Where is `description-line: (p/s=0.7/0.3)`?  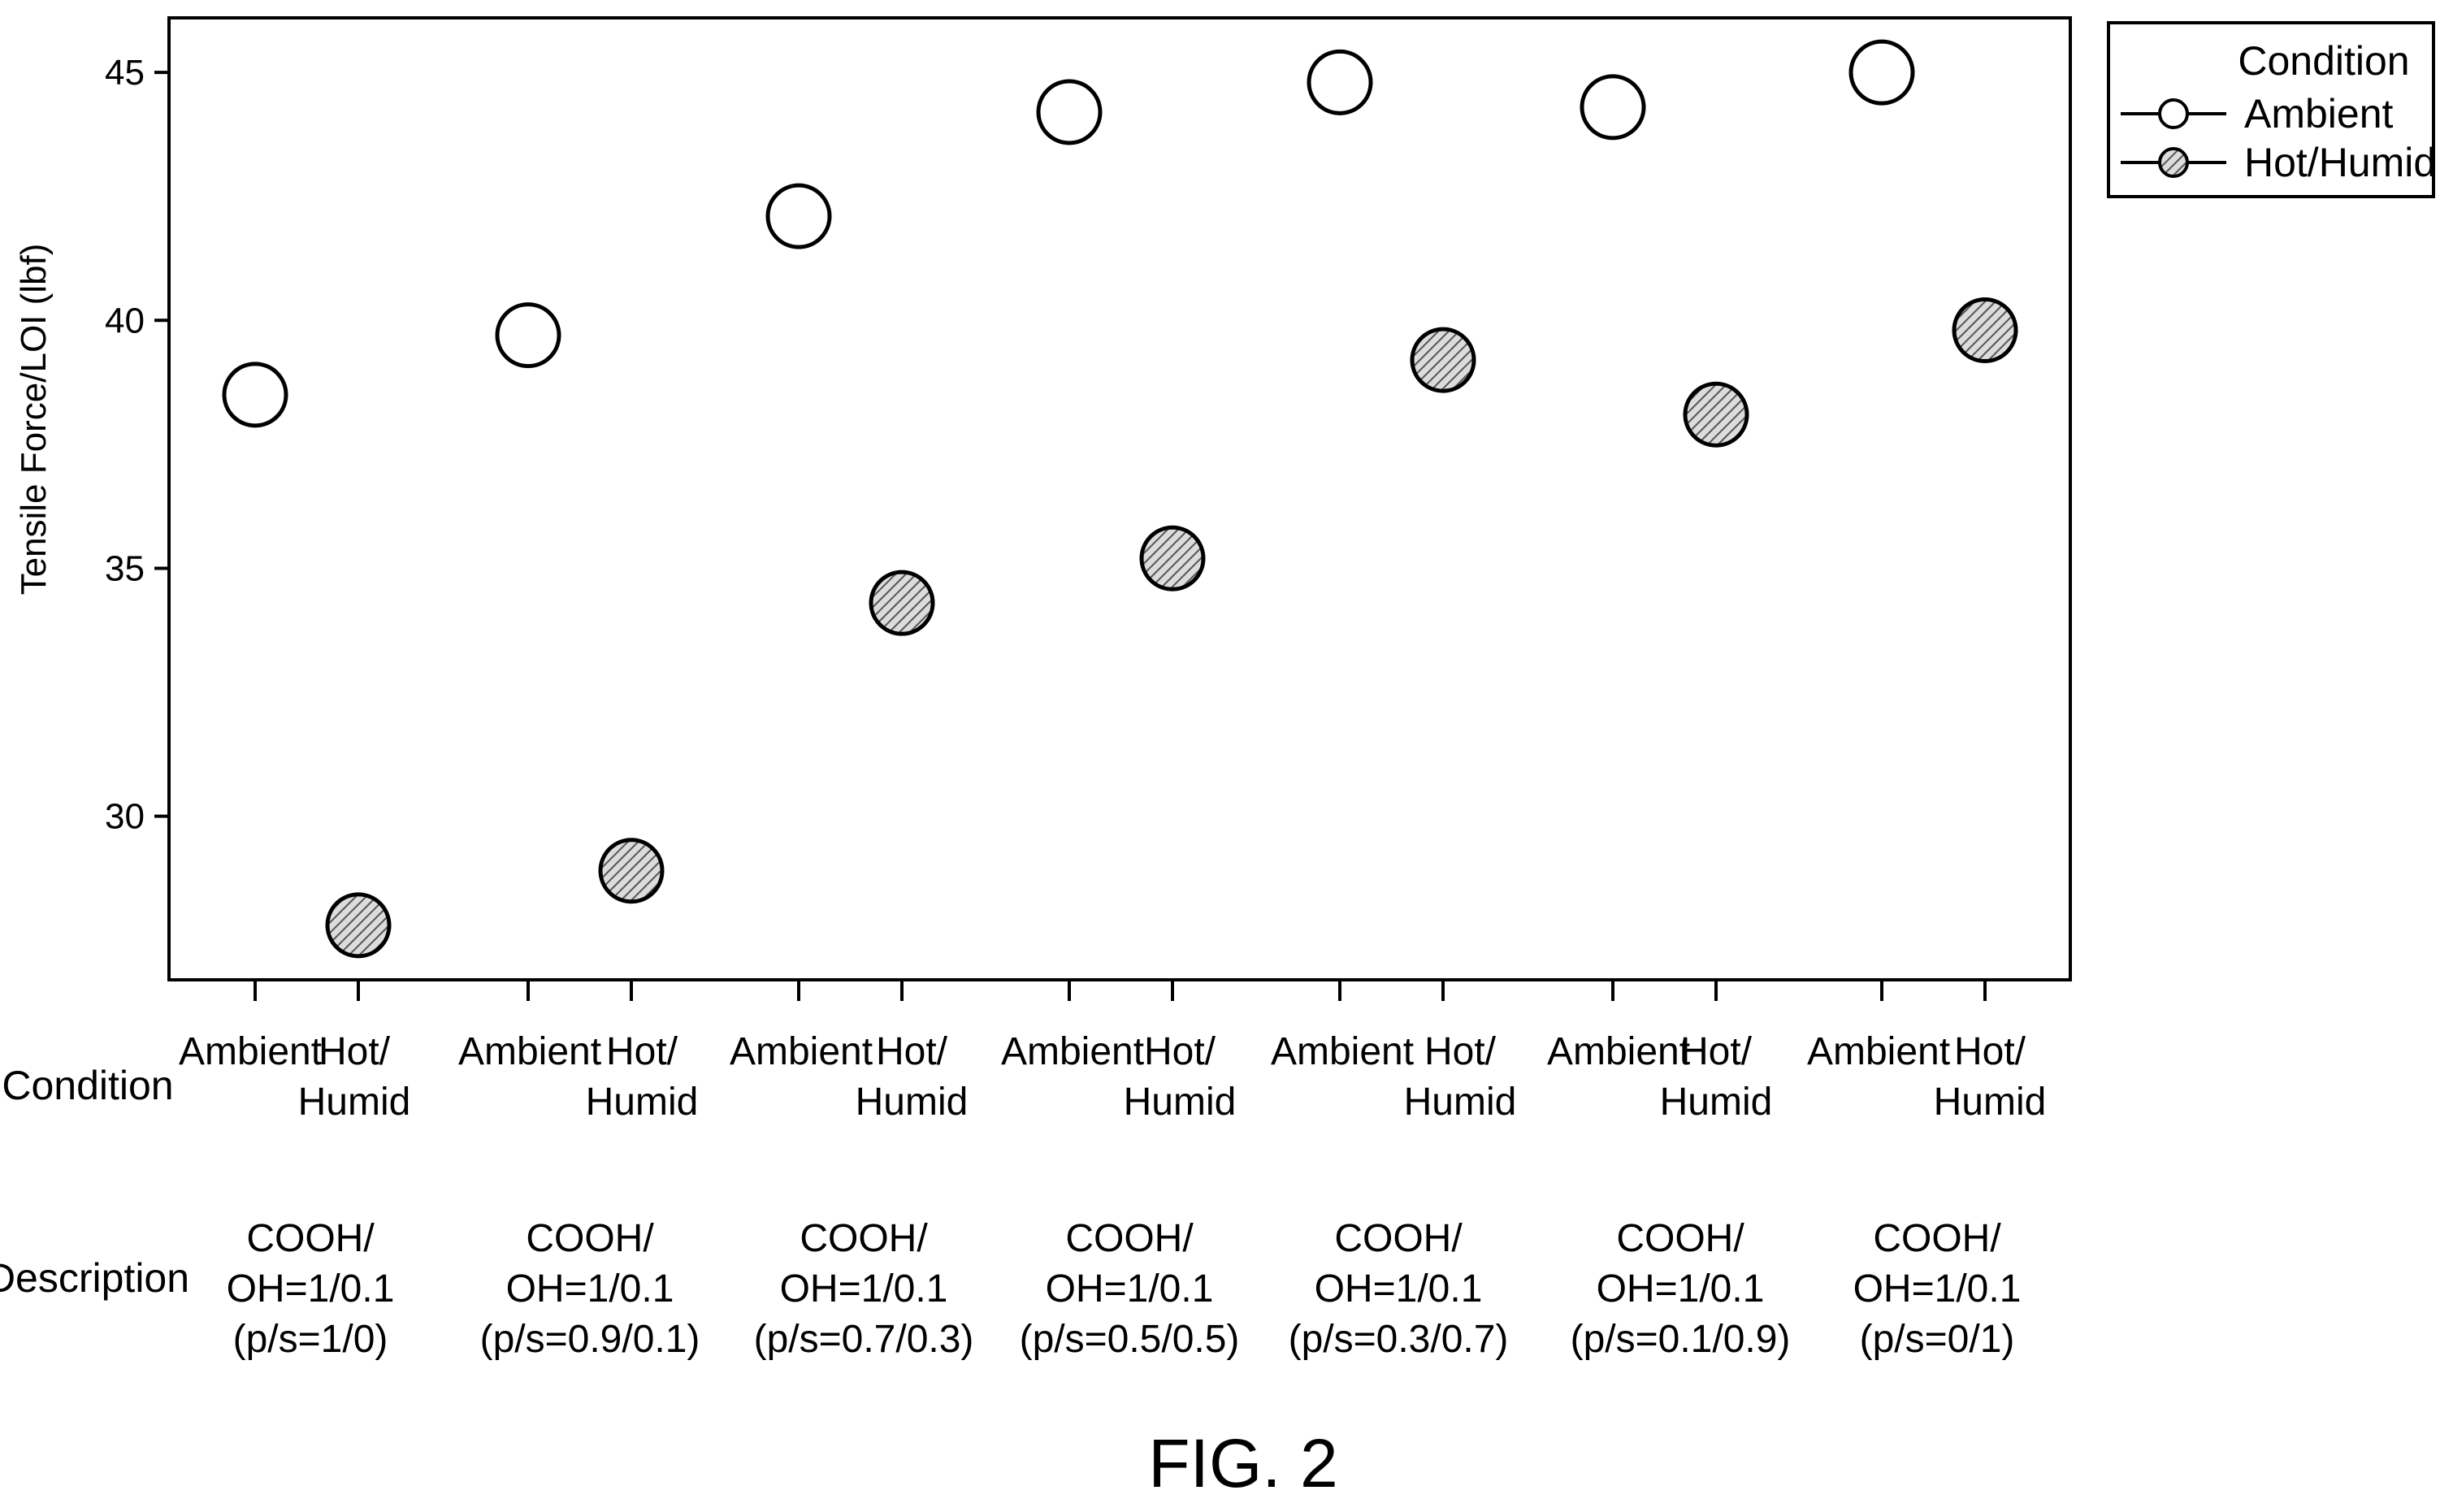 description-line: (p/s=0.7/0.3) is located at coordinates (864, 1340).